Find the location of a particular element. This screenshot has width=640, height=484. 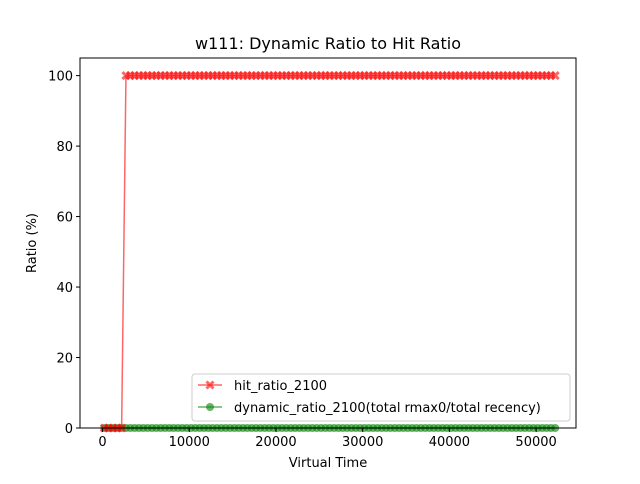

x-tick-label: 0 is located at coordinates (102, 442).